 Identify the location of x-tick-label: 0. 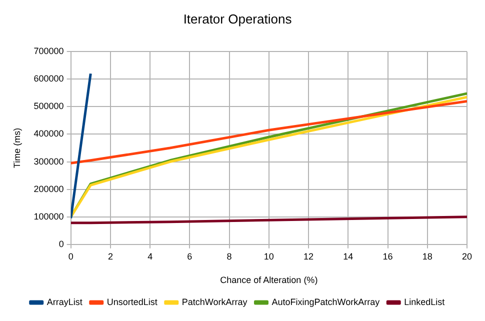
(71, 256).